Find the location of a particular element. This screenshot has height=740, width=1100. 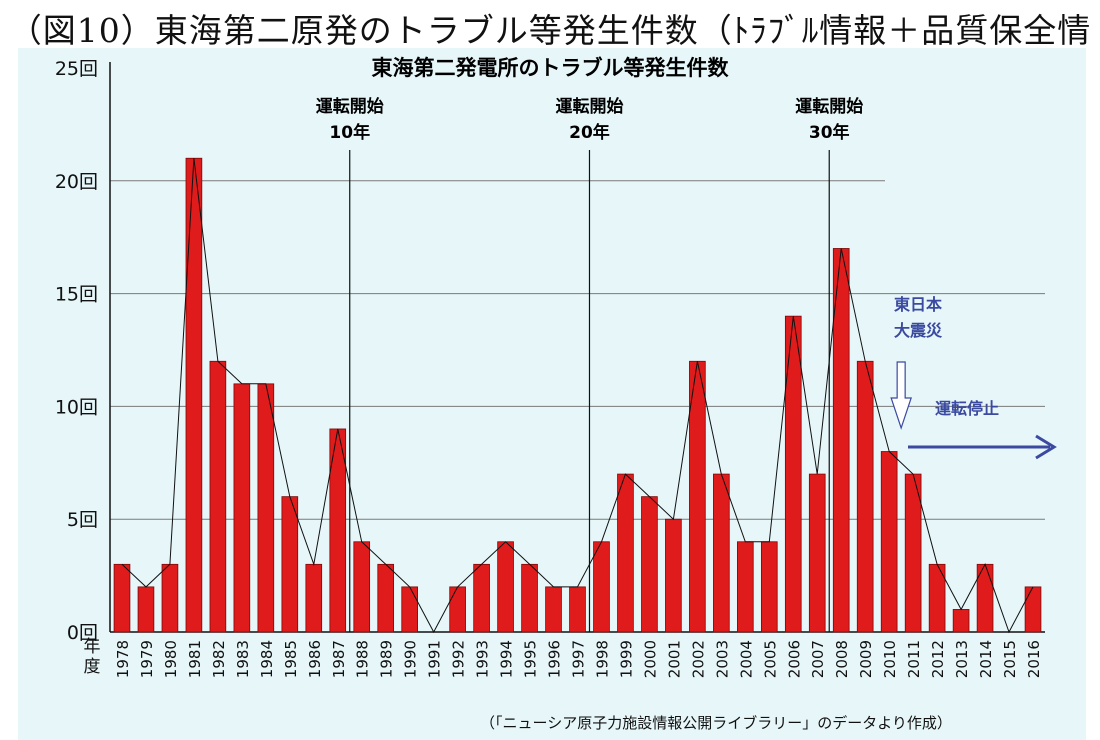

x-tick-label: 1990 is located at coordinates (411, 659).